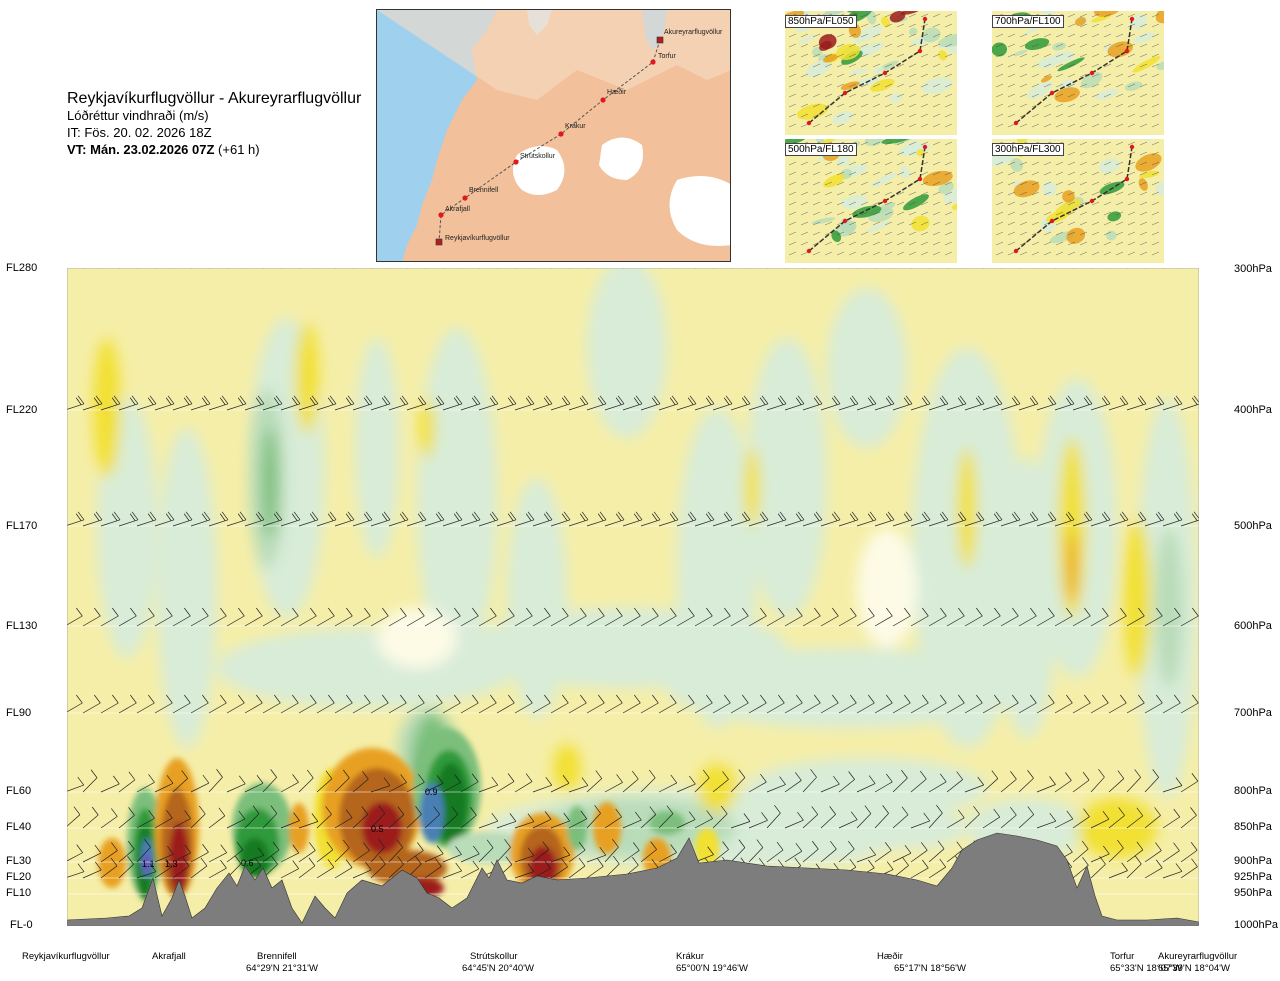  What do you see at coordinates (871, 73) in the screenshot?
I see `mini-map-850: 850hPa/FL050` at bounding box center [871, 73].